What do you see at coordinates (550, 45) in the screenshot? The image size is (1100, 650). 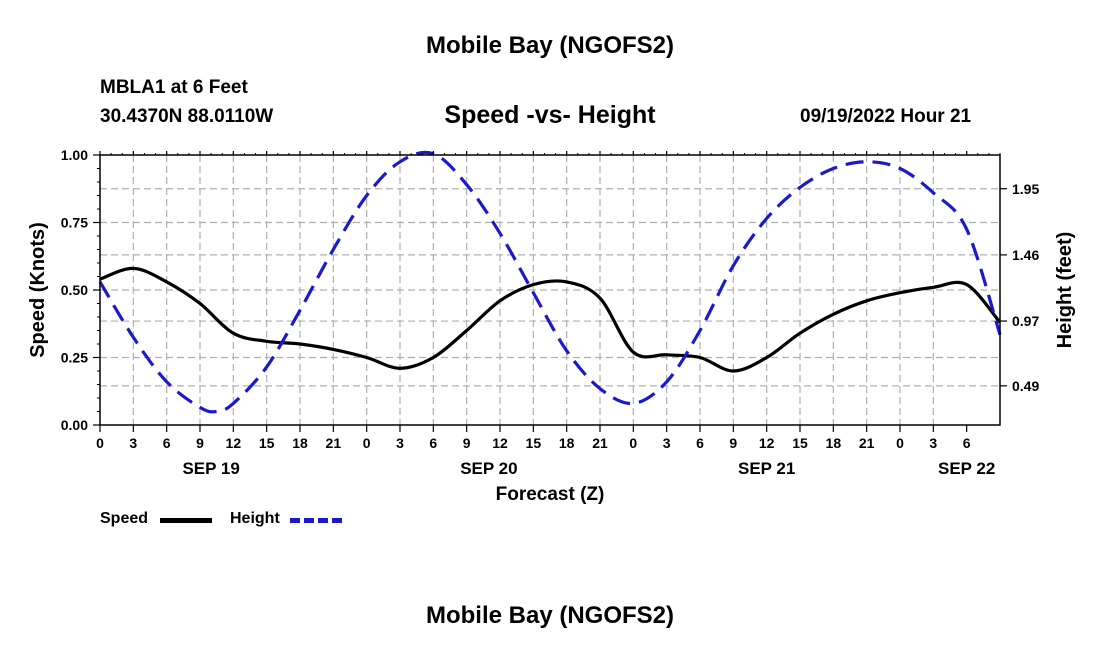 I see `main-title: Mobile Bay (NGOFS2)` at bounding box center [550, 45].